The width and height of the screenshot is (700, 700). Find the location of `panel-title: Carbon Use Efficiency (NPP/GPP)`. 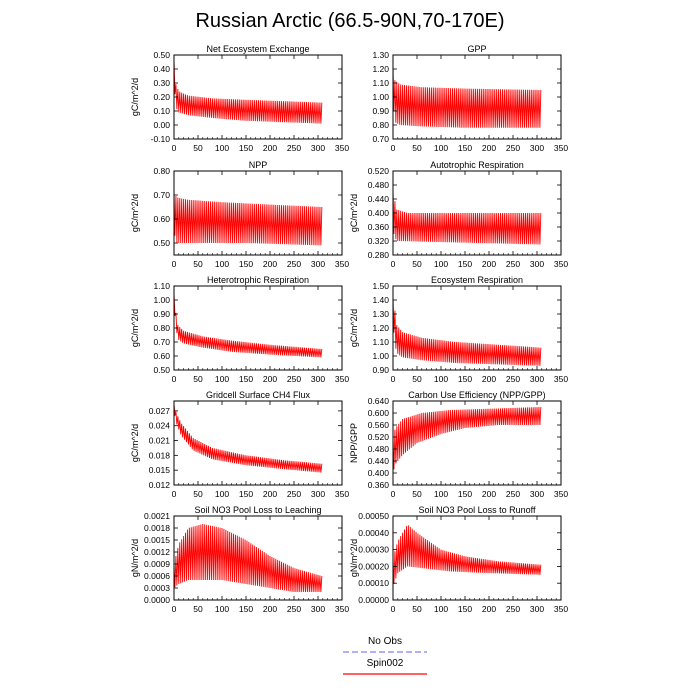

panel-title: Carbon Use Efficiency (NPP/GPP) is located at coordinates (476, 395).